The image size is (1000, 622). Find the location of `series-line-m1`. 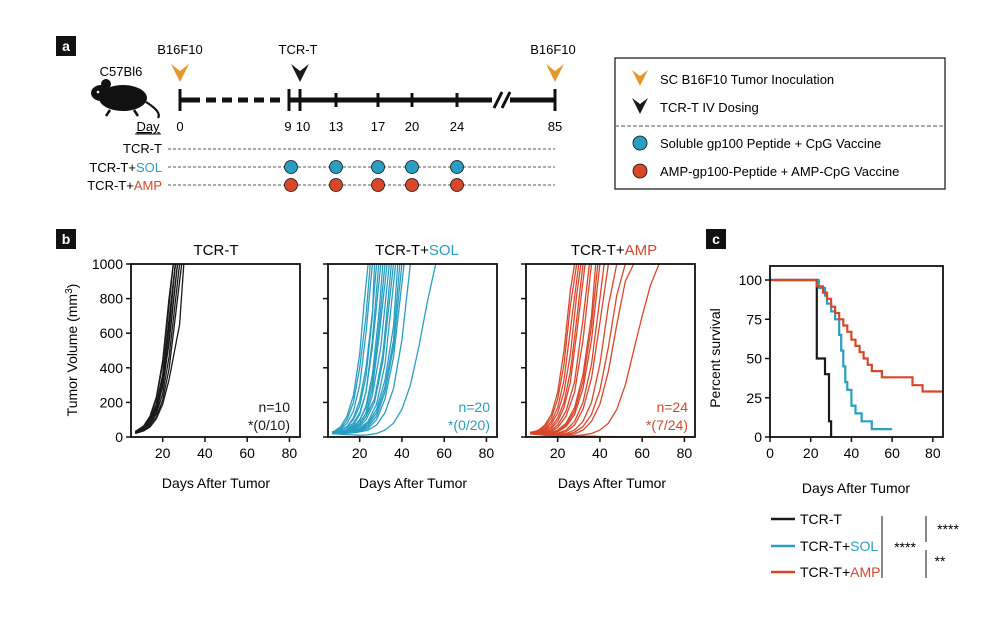

series-line-m1 is located at coordinates (350, 348).